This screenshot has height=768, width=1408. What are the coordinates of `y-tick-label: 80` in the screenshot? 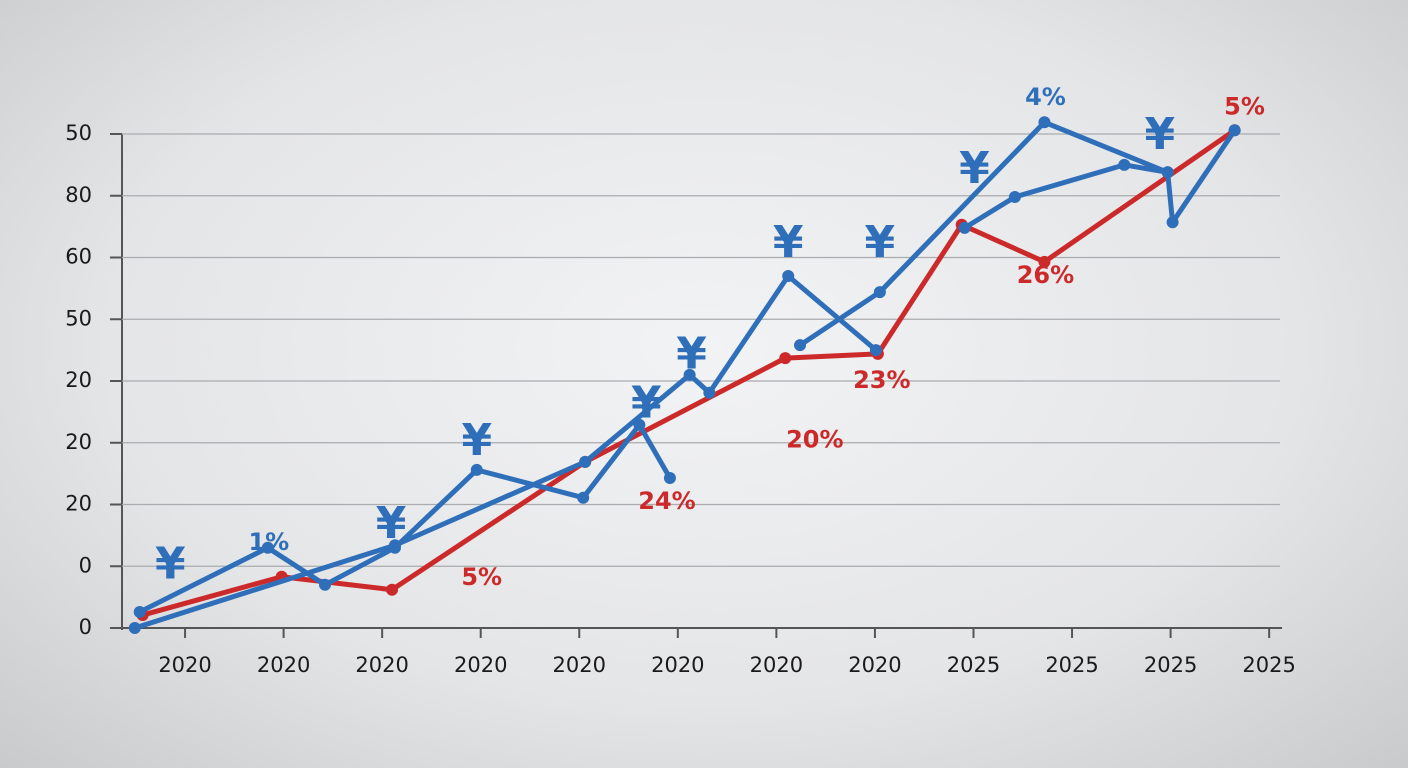 It's located at (78, 195).